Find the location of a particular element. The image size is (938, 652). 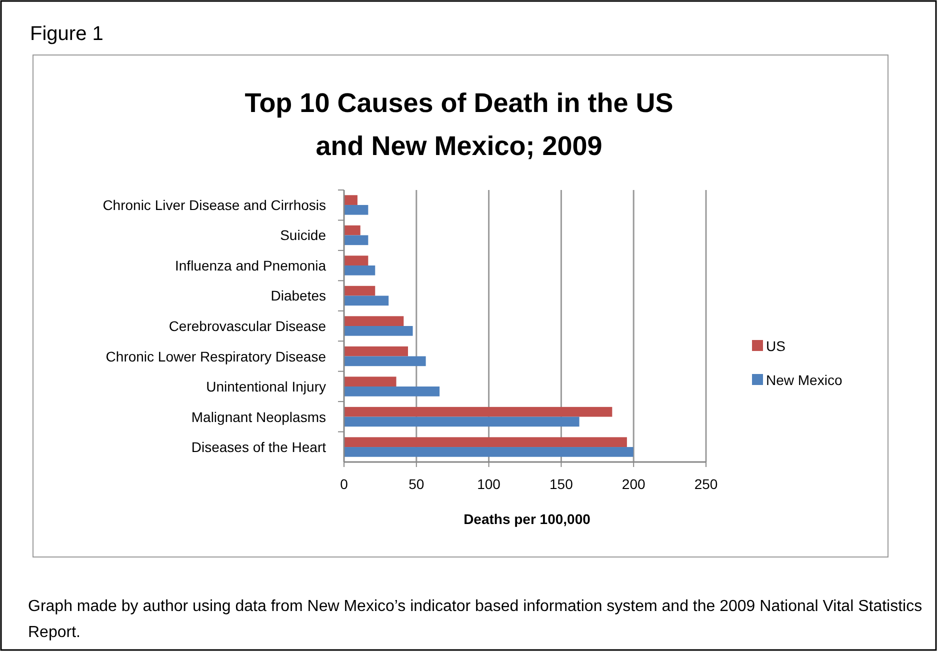

y-tick-label: Diseases of the Heart is located at coordinates (258, 447).